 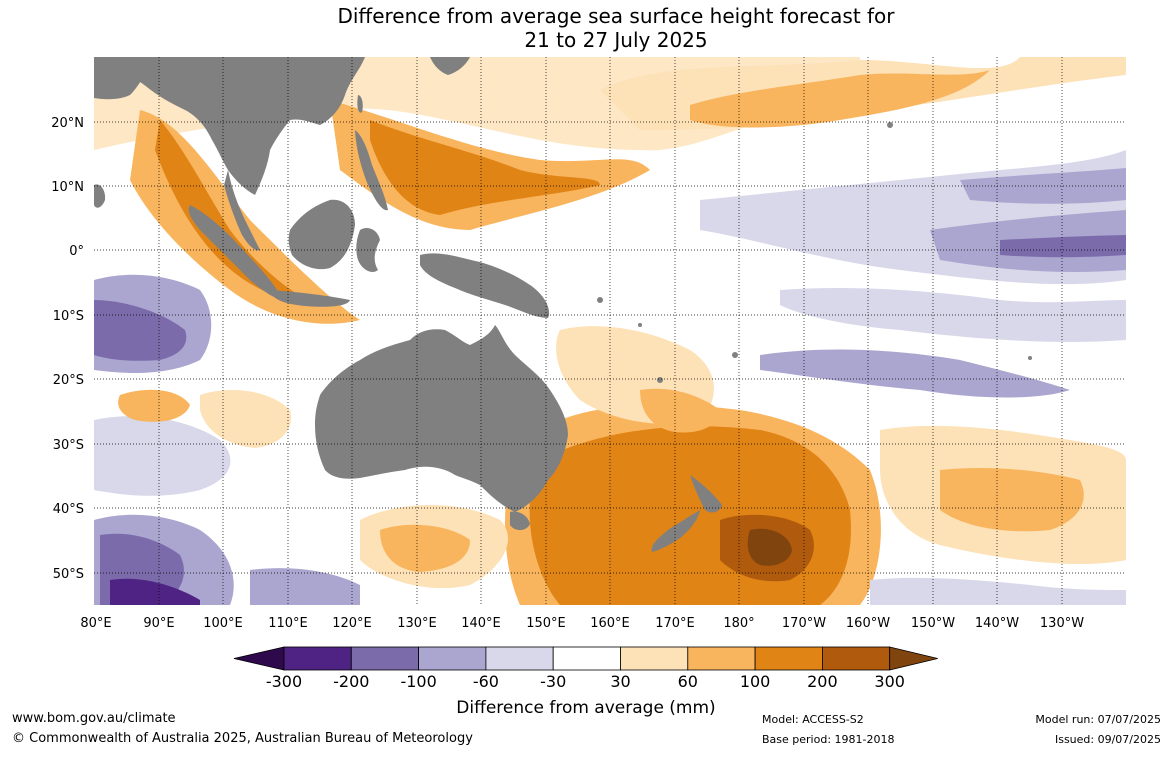 I want to click on colorbar-extend-high, so click(x=913, y=658).